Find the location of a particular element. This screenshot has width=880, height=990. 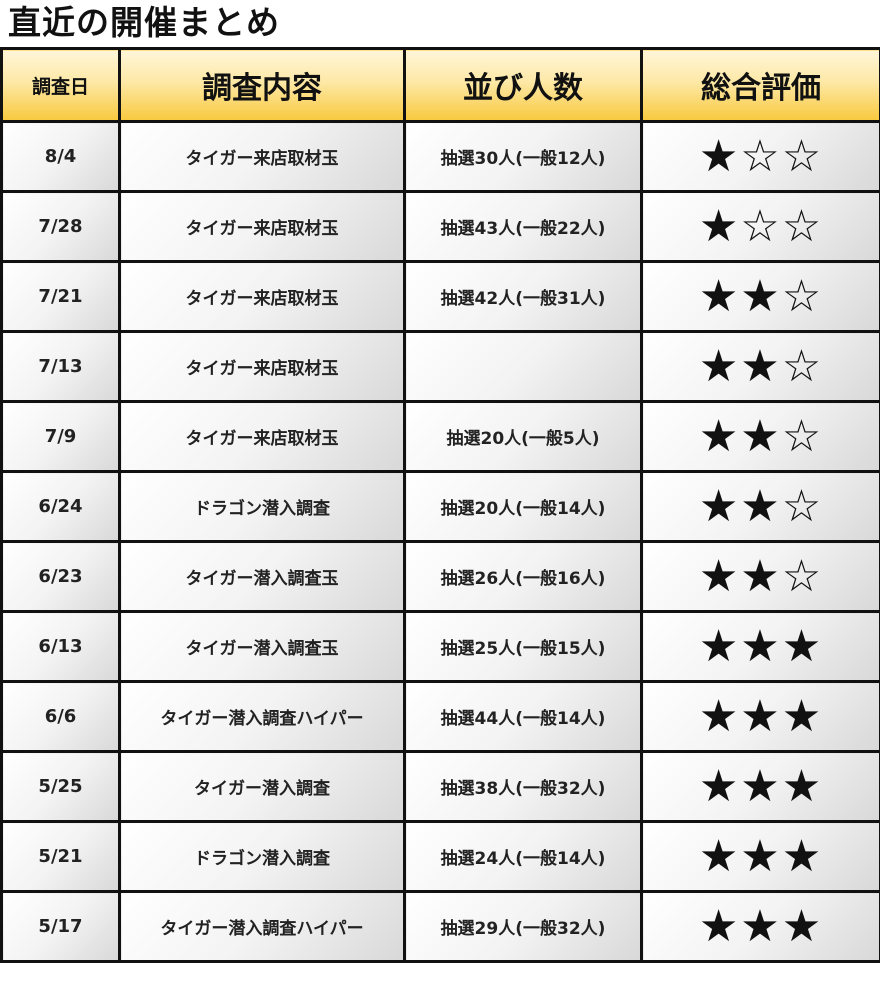

date-cell: 7/9 is located at coordinates (60, 436).